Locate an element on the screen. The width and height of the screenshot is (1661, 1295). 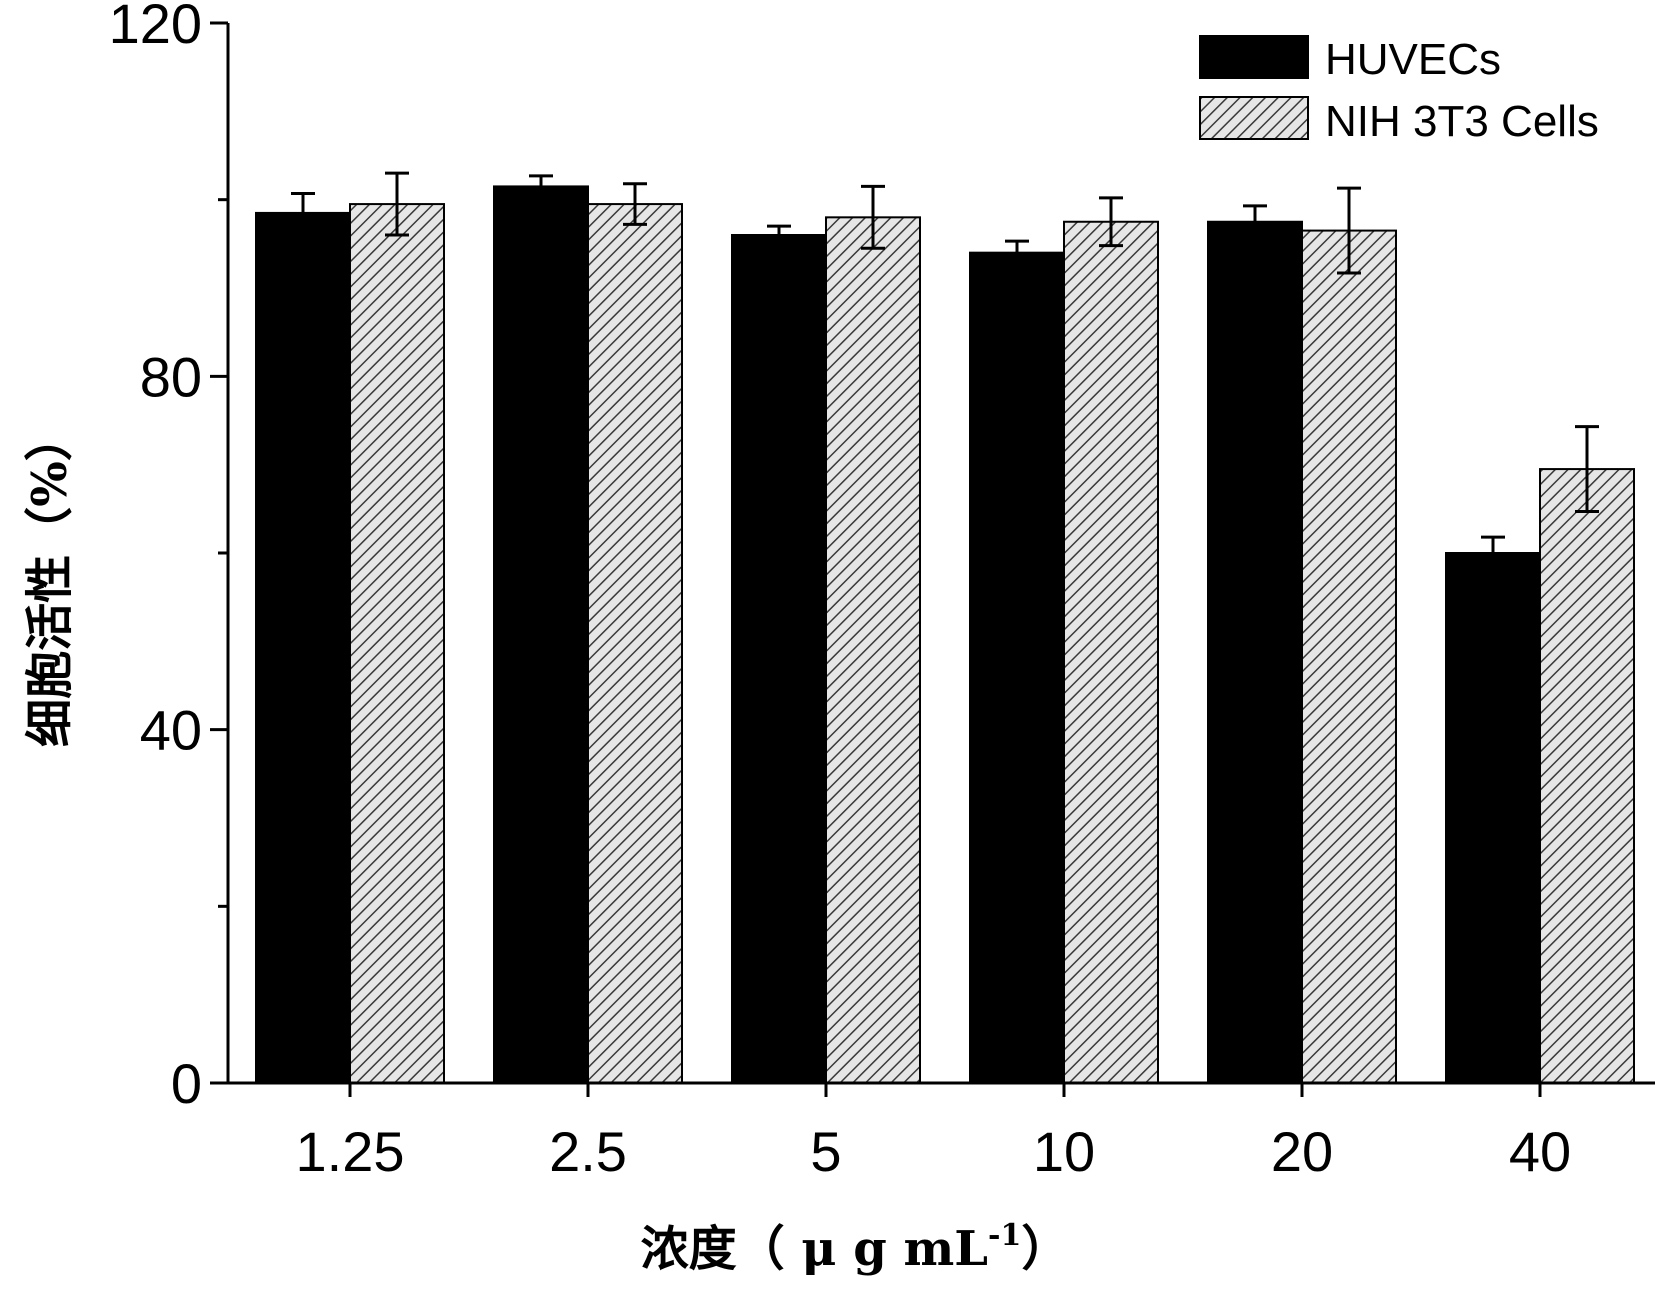
y-tick-label-1: 40 is located at coordinates (171, 730).